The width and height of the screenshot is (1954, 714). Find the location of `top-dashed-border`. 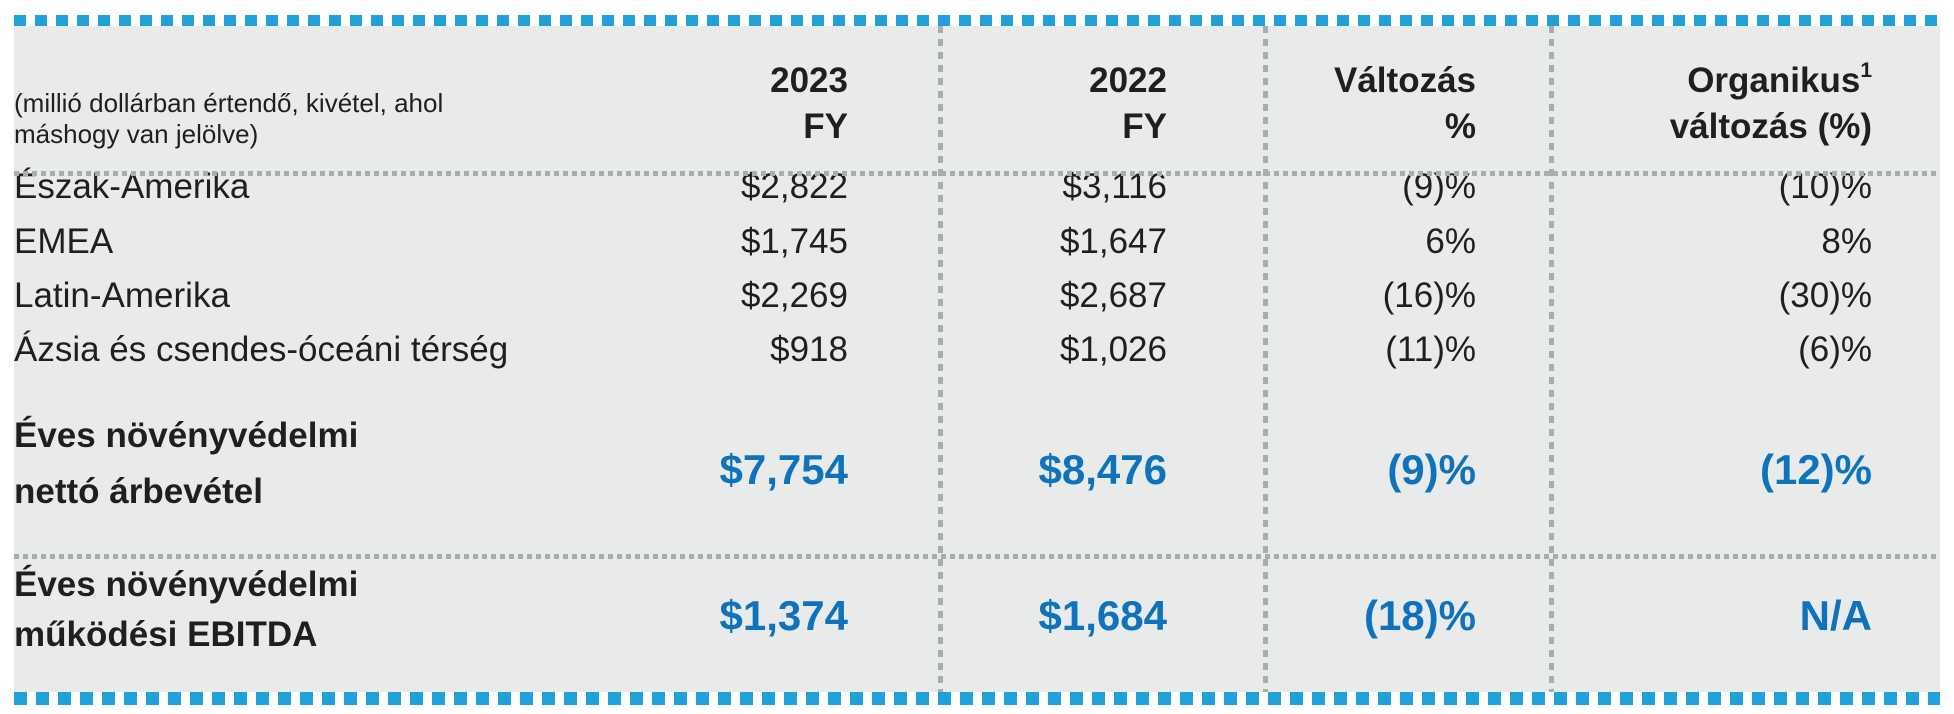

top-dashed-border is located at coordinates (977, 20).